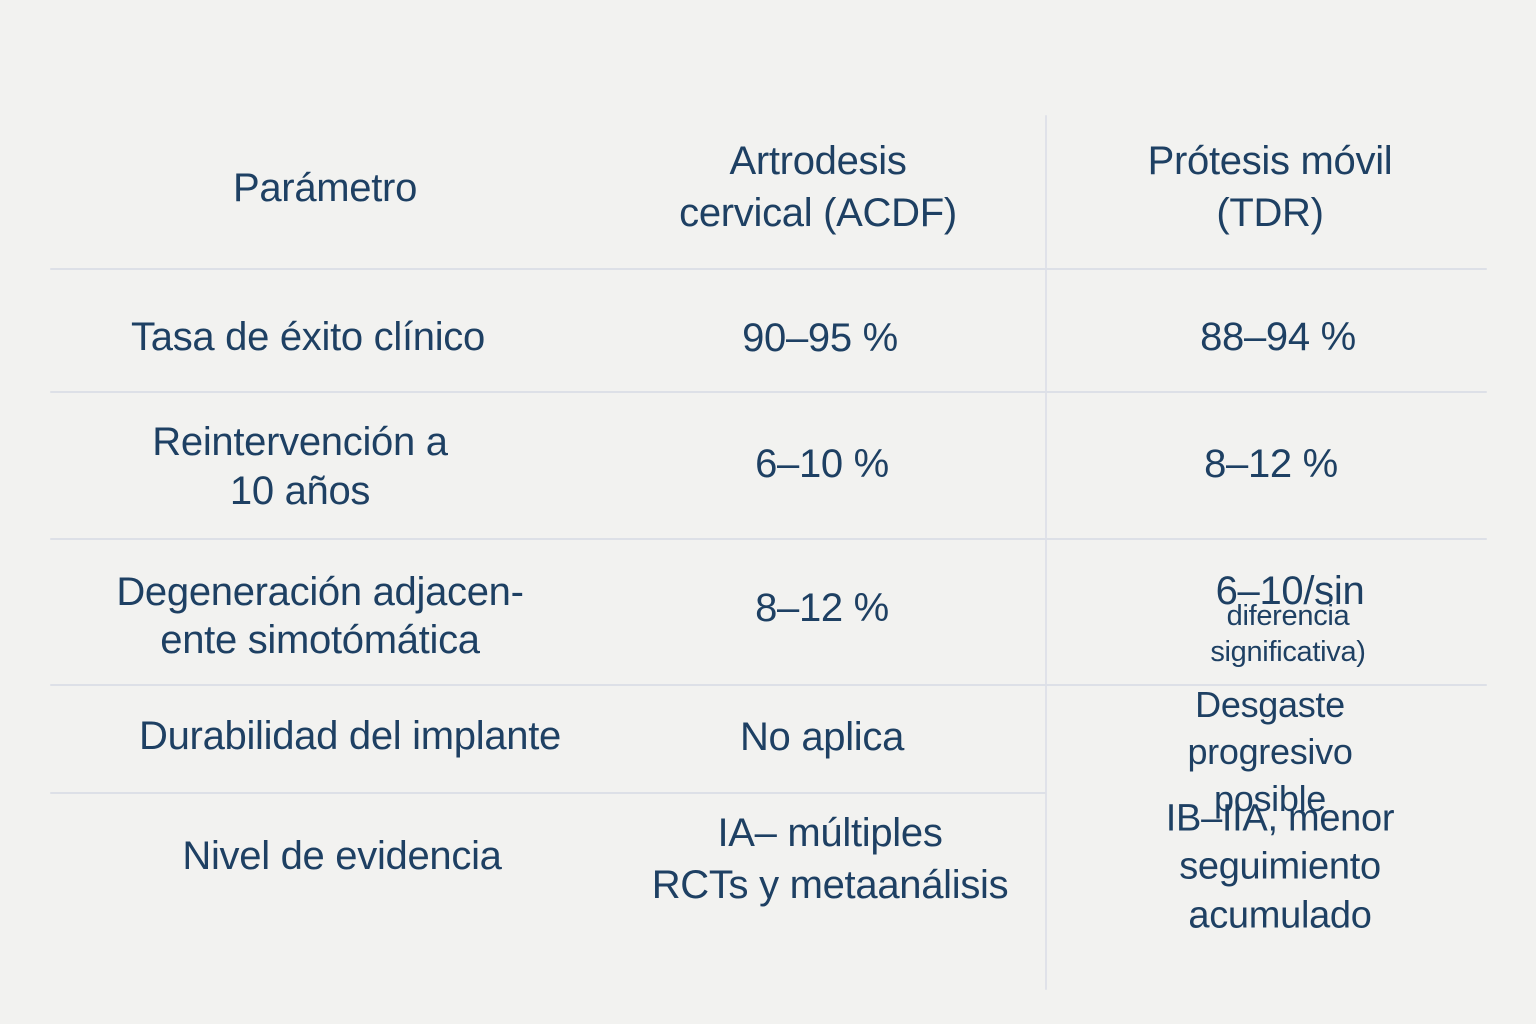  What do you see at coordinates (1271, 464) in the screenshot?
I see `row2-tdr-value: 8–12 %` at bounding box center [1271, 464].